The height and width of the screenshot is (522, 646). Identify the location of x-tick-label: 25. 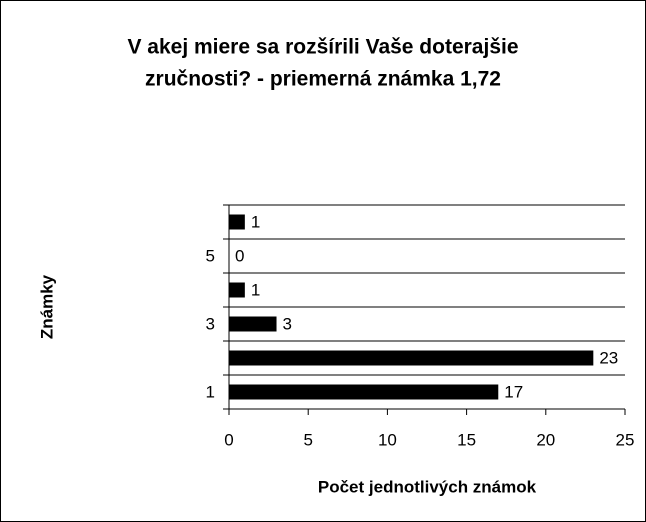
(625, 439).